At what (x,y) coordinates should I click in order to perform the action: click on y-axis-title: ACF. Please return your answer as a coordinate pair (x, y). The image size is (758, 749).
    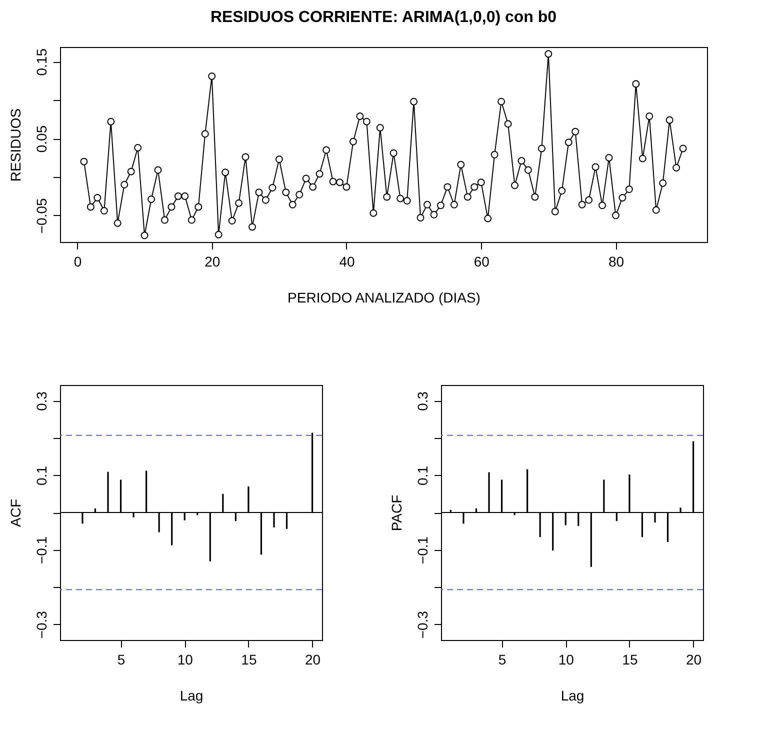
    Looking at the image, I should click on (16, 513).